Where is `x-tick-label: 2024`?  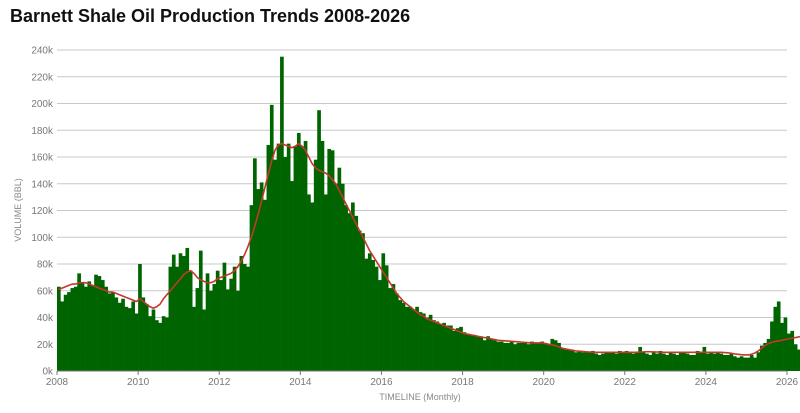
x-tick-label: 2024 is located at coordinates (706, 382).